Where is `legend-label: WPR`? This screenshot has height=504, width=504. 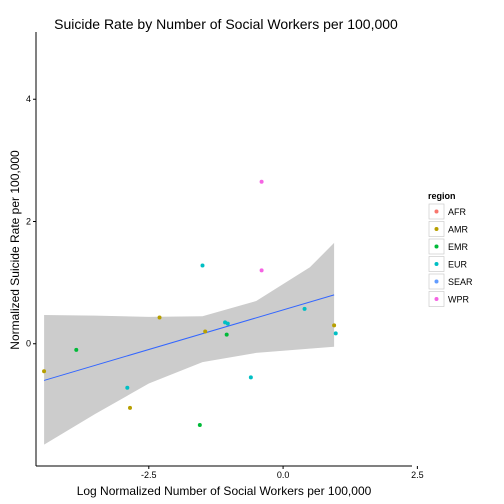
legend-label: WPR is located at coordinates (458, 300).